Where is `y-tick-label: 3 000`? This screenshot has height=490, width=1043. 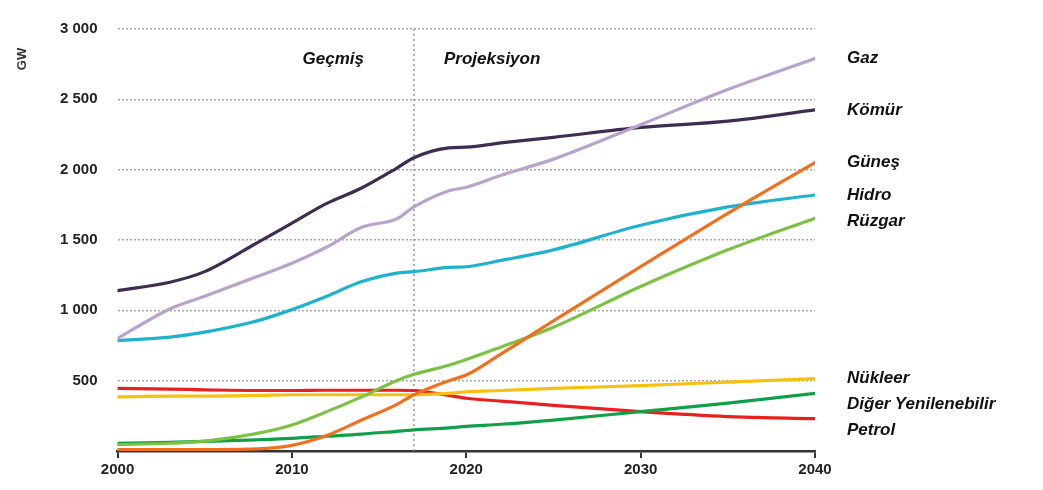
y-tick-label: 3 000 is located at coordinates (78, 28).